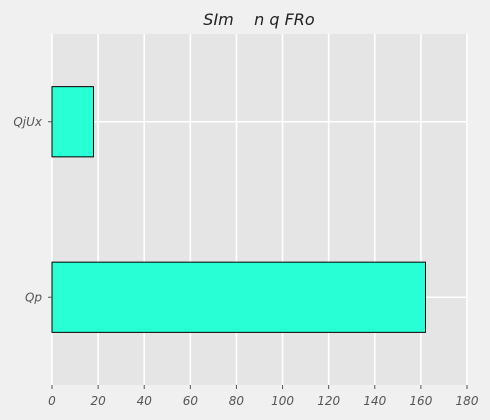 The height and width of the screenshot is (420, 490). What do you see at coordinates (328, 401) in the screenshot?
I see `x-tick-label: 120` at bounding box center [328, 401].